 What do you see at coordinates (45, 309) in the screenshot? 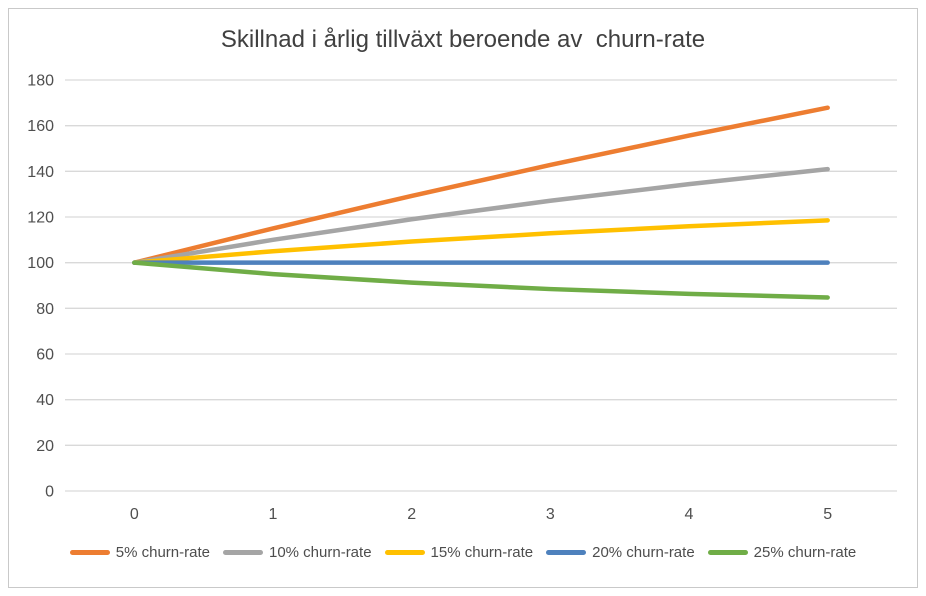
I see `y-tick-label: 80` at bounding box center [45, 309].